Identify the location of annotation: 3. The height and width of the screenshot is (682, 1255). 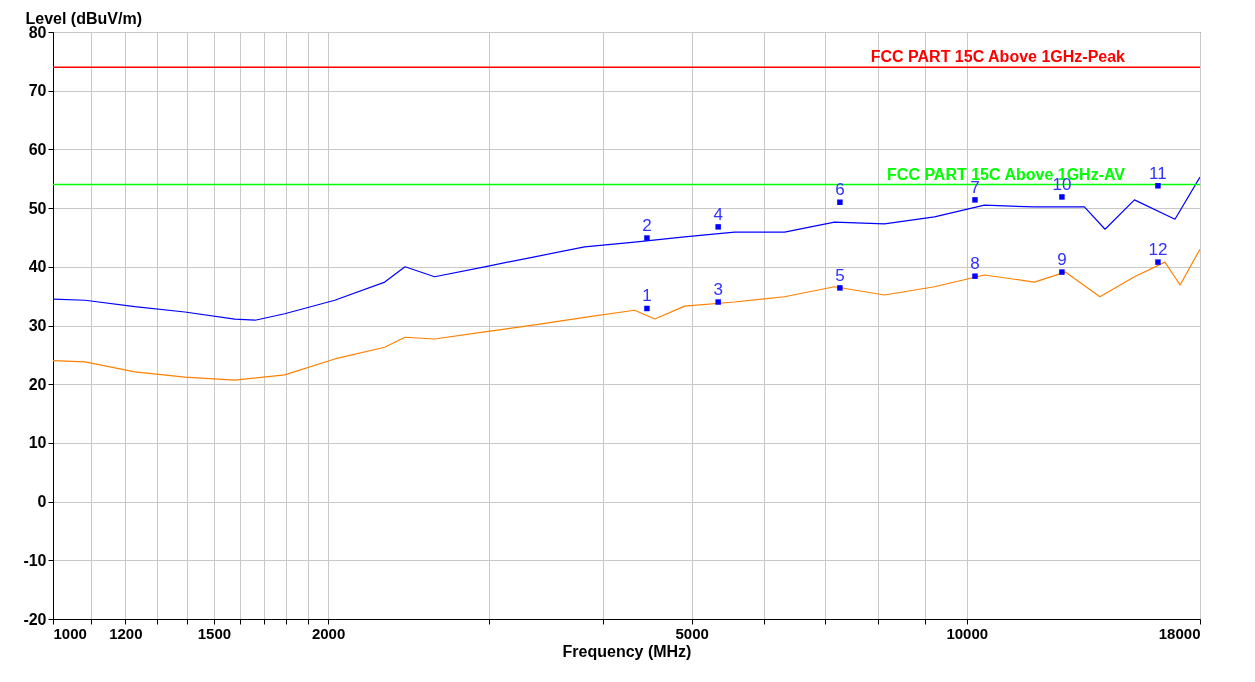
(718, 290).